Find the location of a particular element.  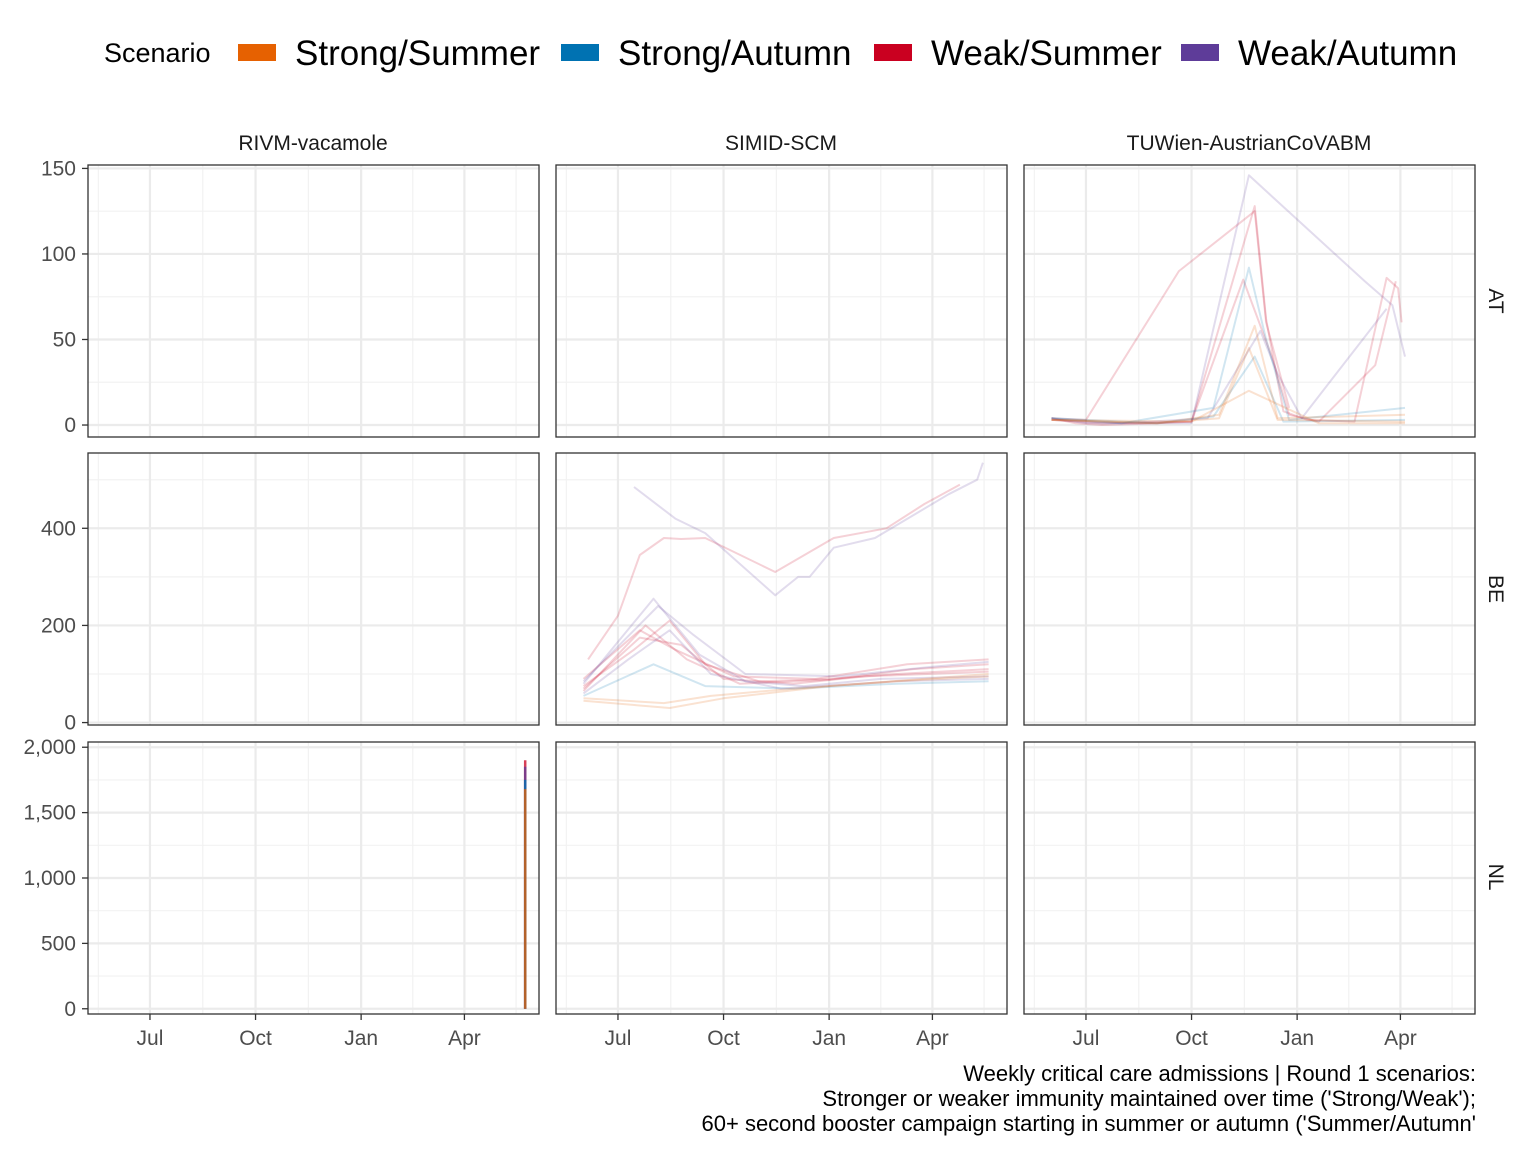

y-tick-label-at: 0 is located at coordinates (70, 425).